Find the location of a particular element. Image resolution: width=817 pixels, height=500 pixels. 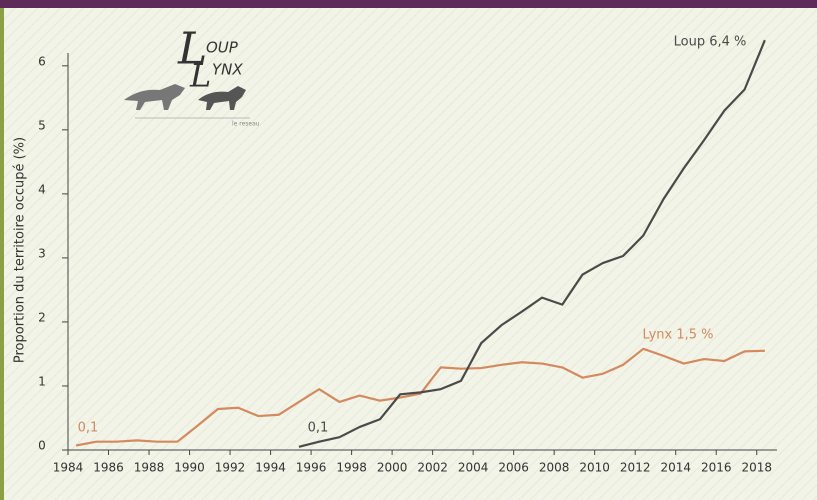

x-tick-label: 2018 is located at coordinates (756, 468).